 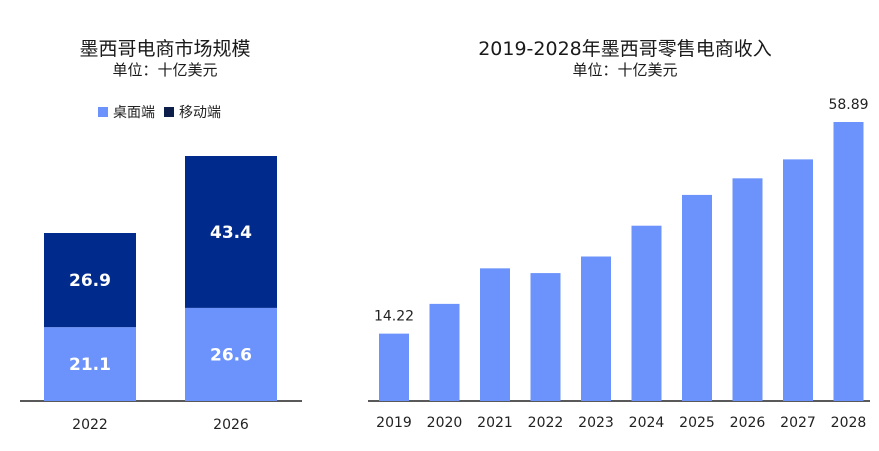 I want to click on bar-value-label-2022-mobile: 26.9, so click(x=90, y=281).